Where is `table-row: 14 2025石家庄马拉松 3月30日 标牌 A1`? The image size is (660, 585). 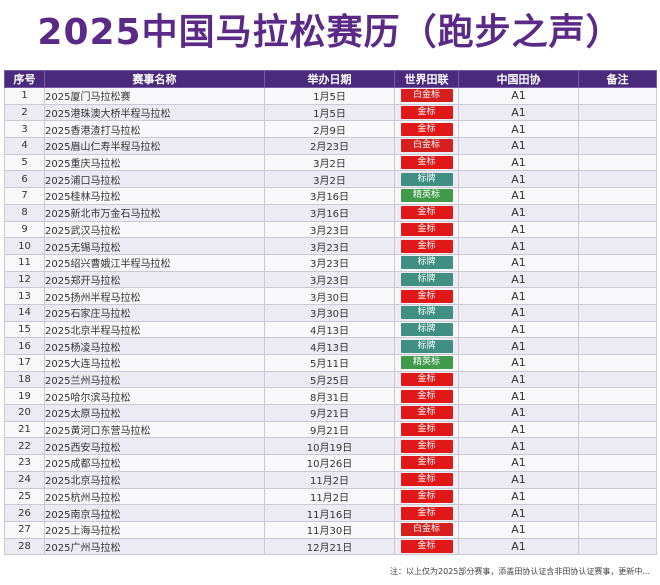
table-row: 14 2025石家庄马拉松 3月30日 标牌 A1 is located at coordinates (330, 312).